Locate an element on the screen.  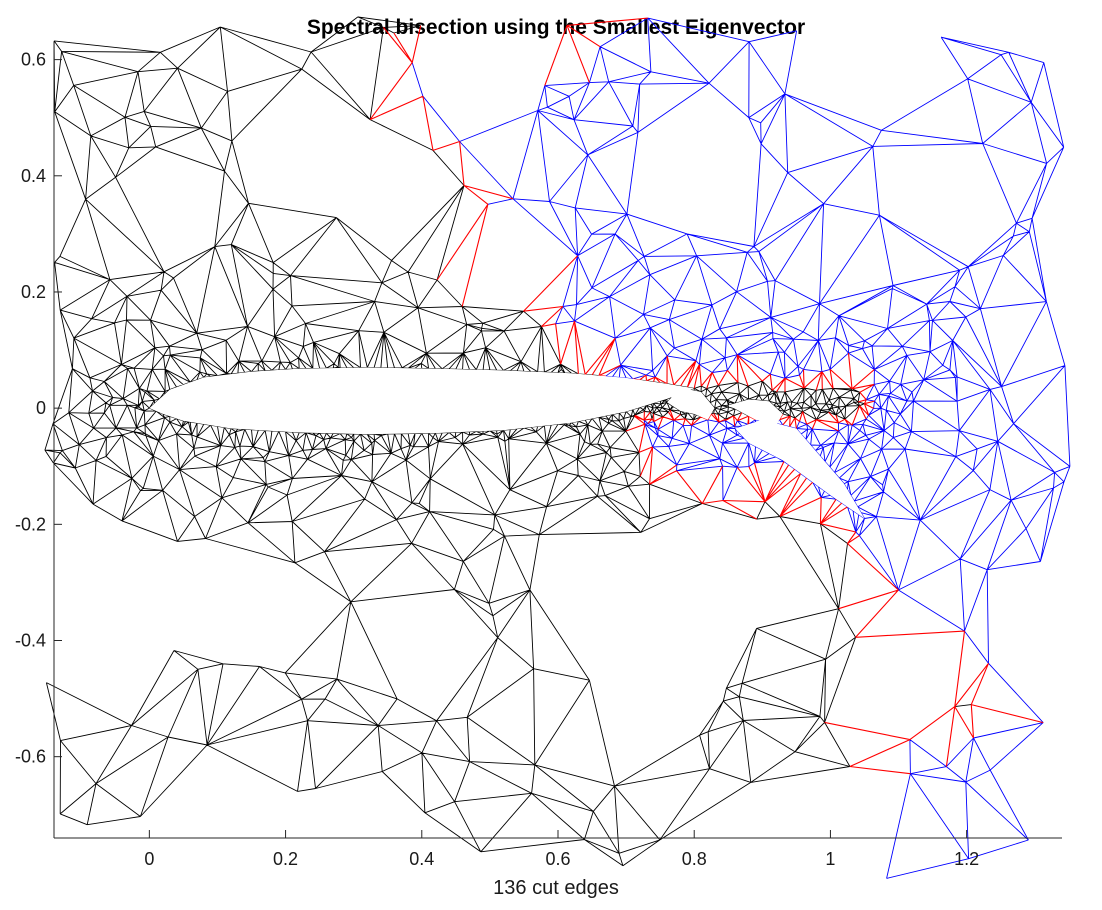
airfoil-holes is located at coordinates (507, 443).